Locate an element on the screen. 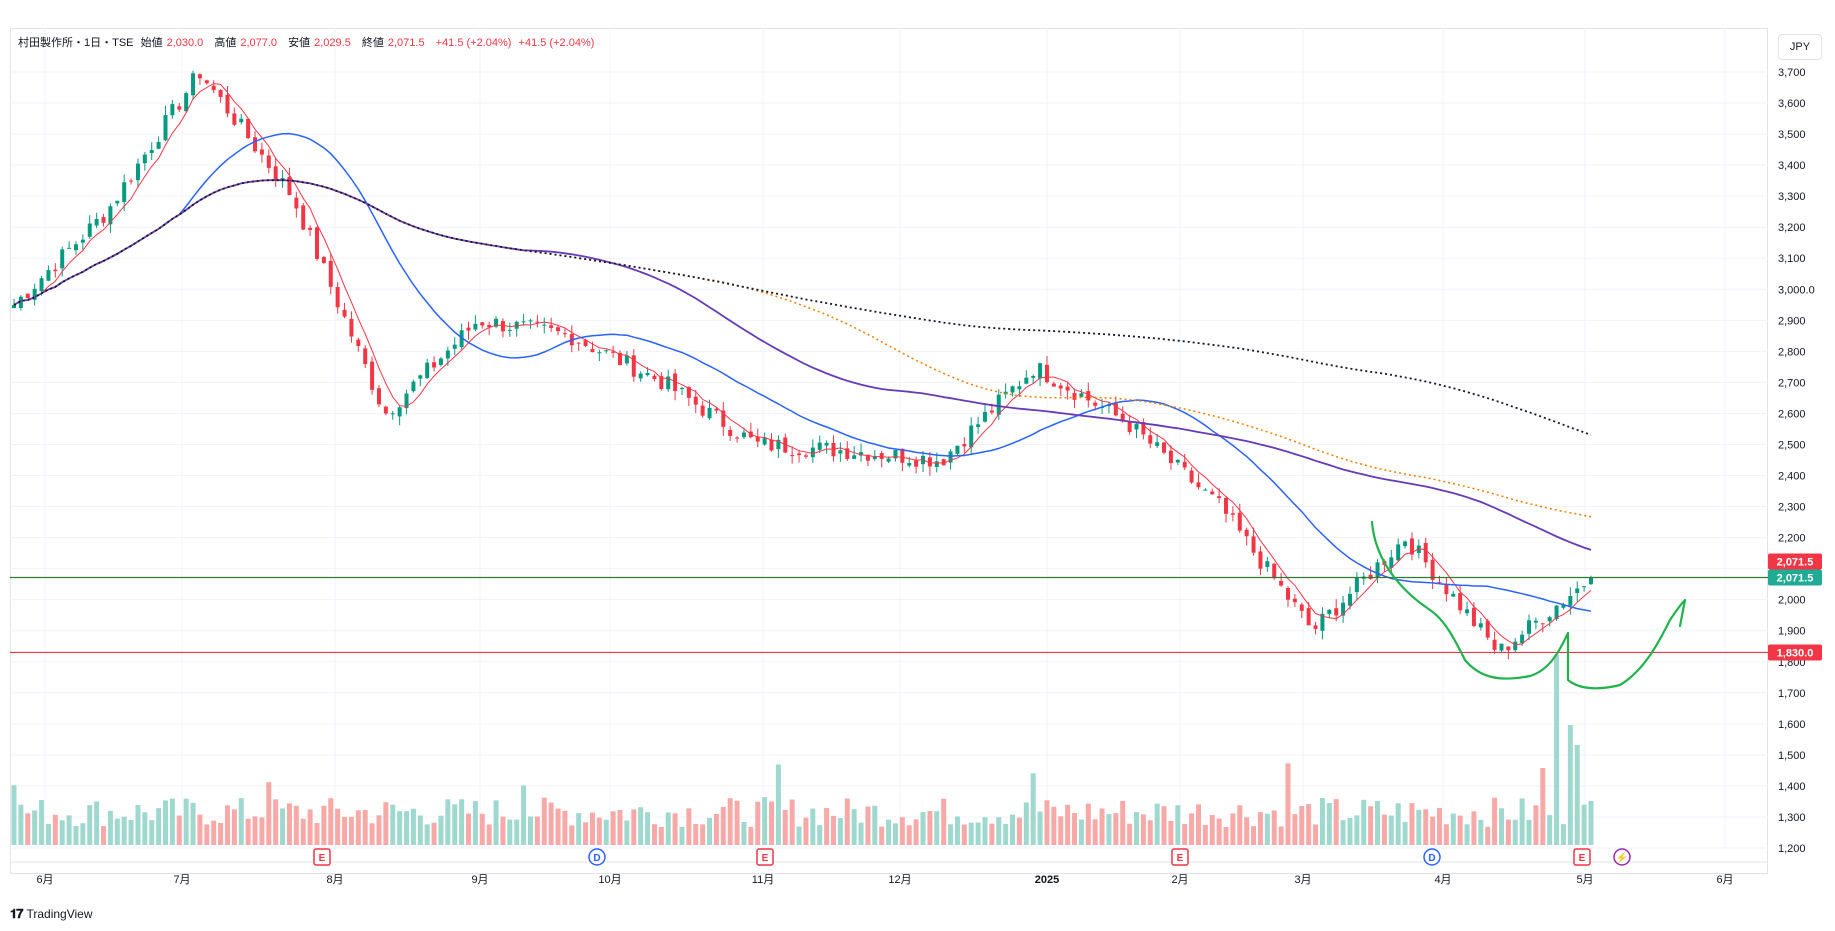 Image resolution: width=1835 pixels, height=931 pixels. tradingview-logo: 𝟏𝟕 TradingView is located at coordinates (51, 914).